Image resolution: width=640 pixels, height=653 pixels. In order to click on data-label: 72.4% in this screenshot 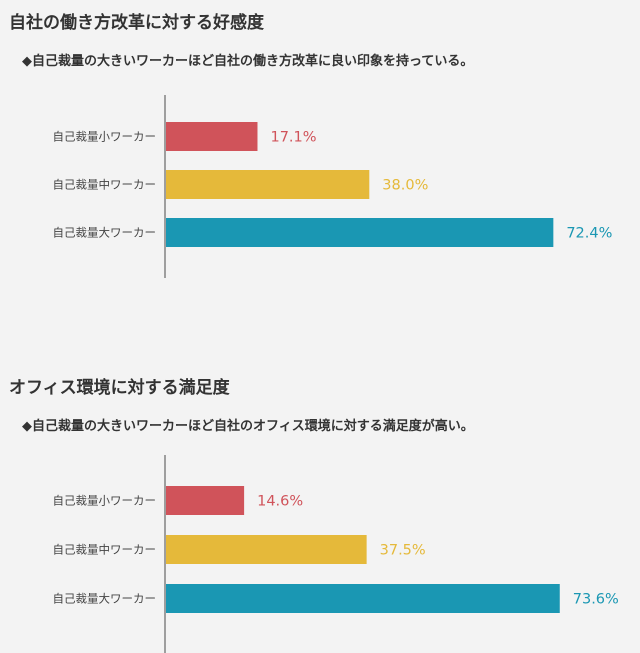, I will do `click(589, 234)`.